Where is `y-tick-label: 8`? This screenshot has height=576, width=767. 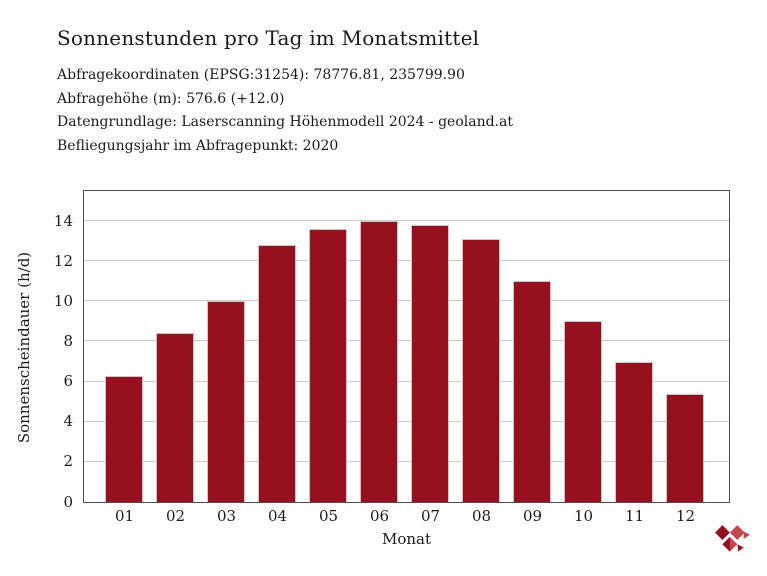
y-tick-label: 8 is located at coordinates (68, 340).